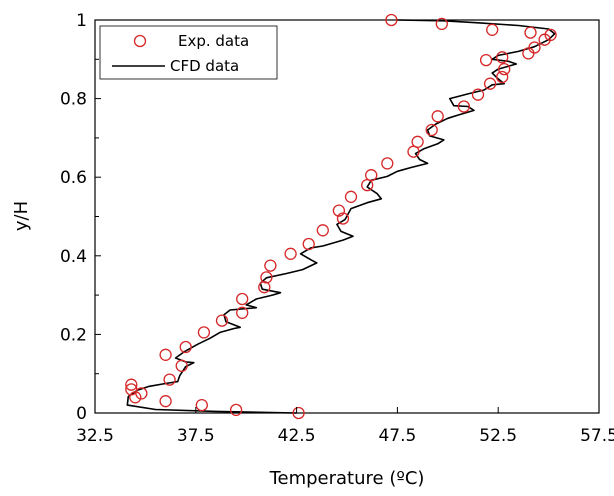  I want to click on legend: Exp. data CFD data, so click(188, 52).